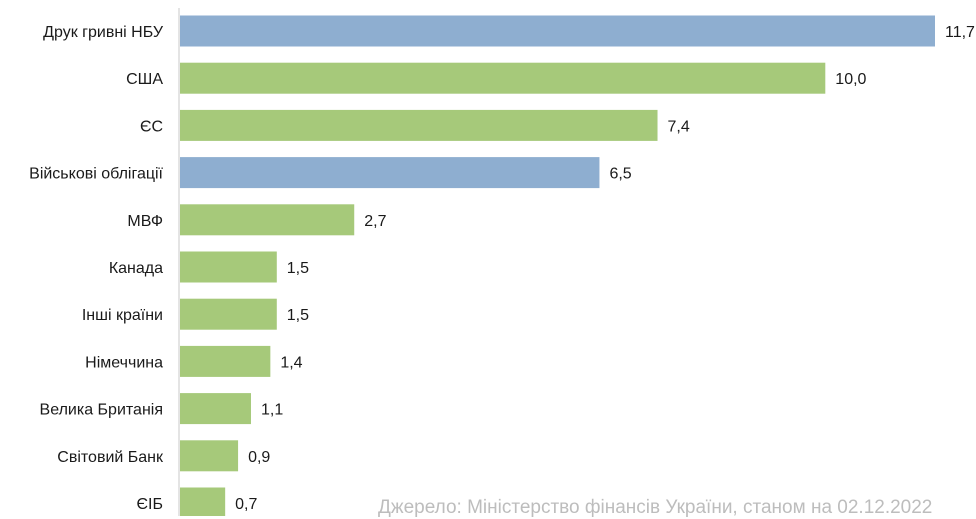 This screenshot has height=519, width=976. I want to click on category-label-1: США, so click(144, 79).